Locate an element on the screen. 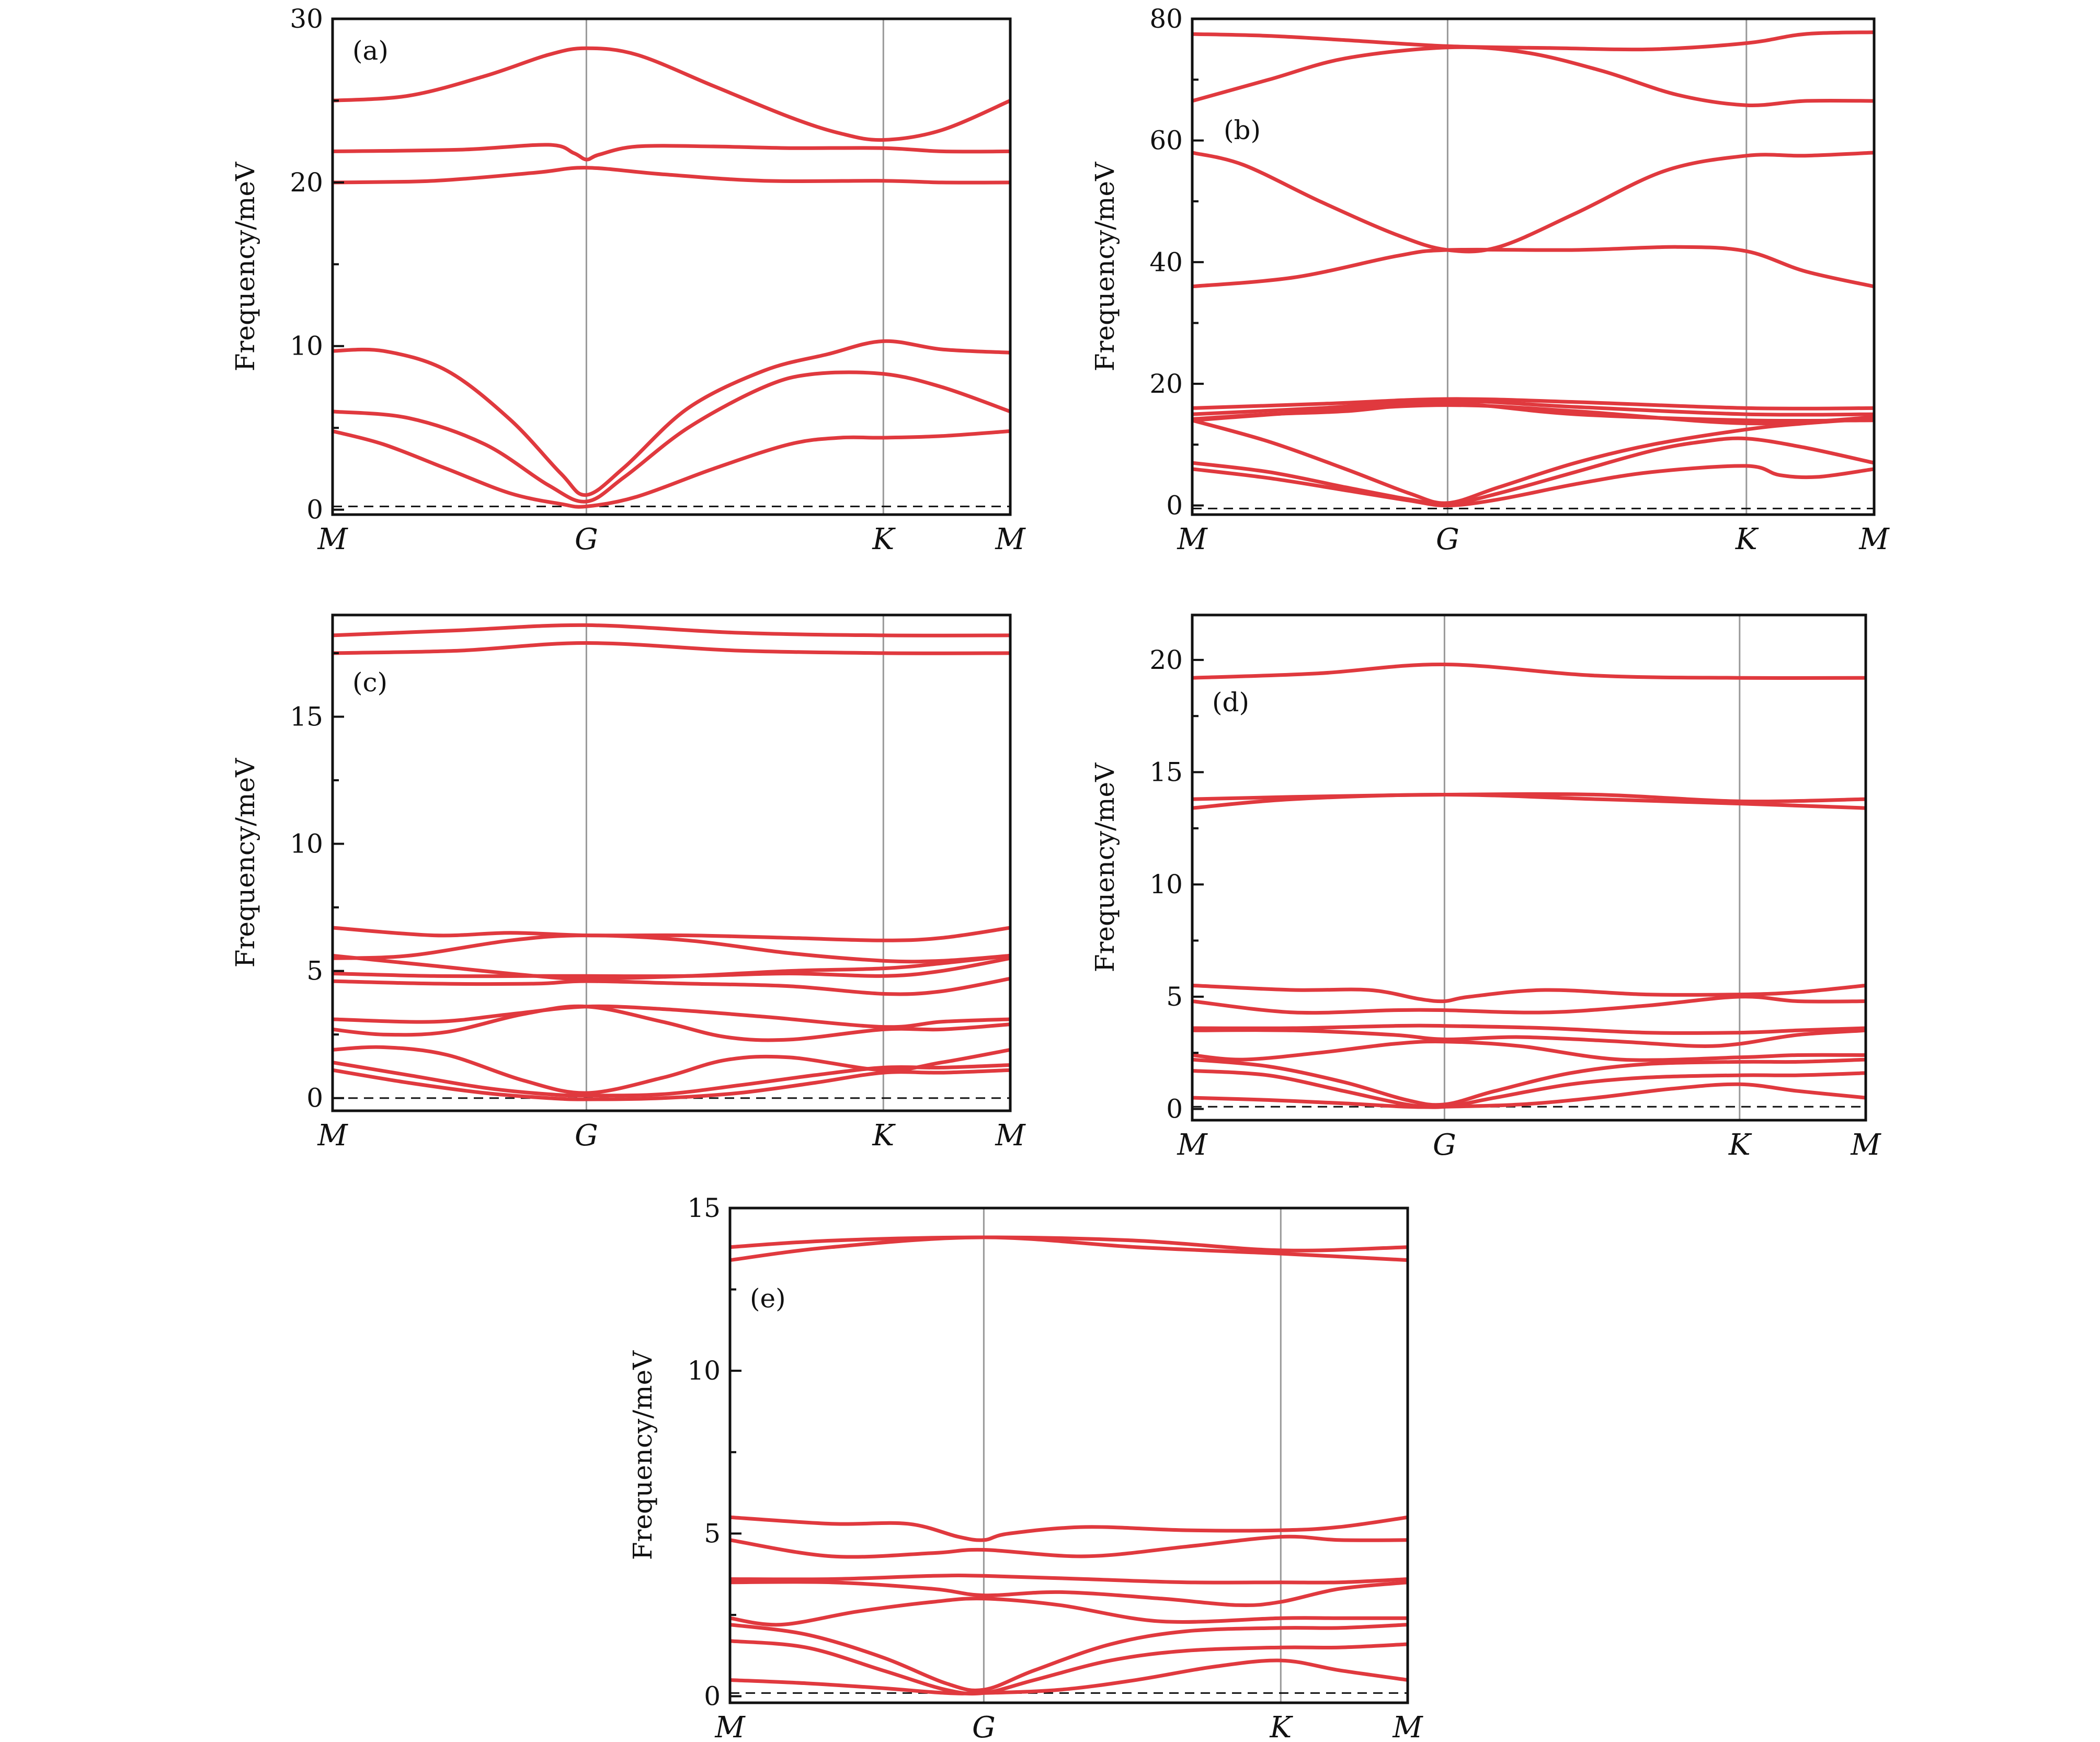 The width and height of the screenshot is (2100, 1742). panel-c-ytick-label: 0 is located at coordinates (314, 1098).